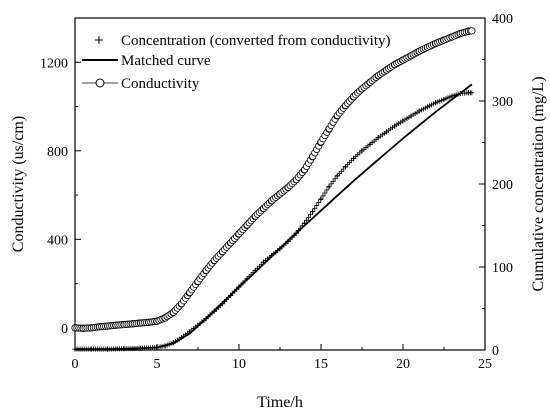 The image size is (550, 416). Describe the element at coordinates (472, 31) in the screenshot. I see `conductivity-point` at that location.